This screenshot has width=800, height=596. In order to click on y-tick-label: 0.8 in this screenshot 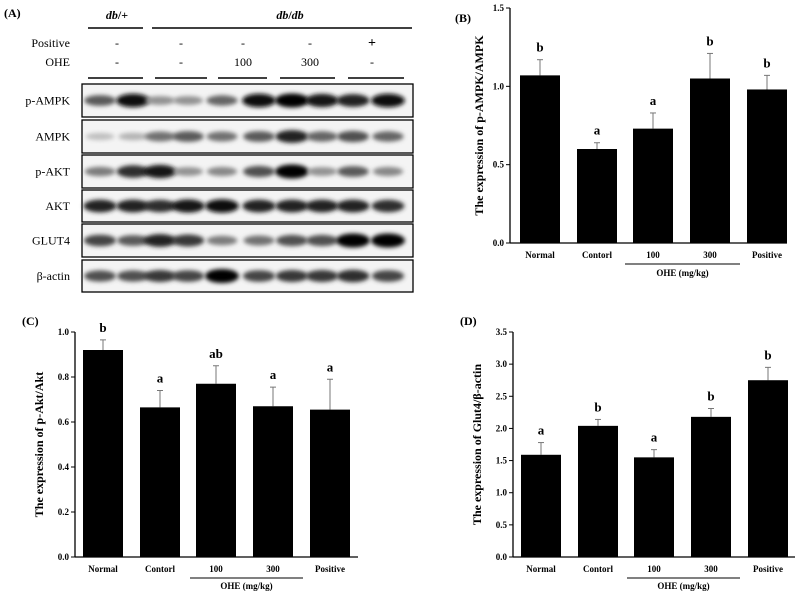, I will do `click(64, 377)`.